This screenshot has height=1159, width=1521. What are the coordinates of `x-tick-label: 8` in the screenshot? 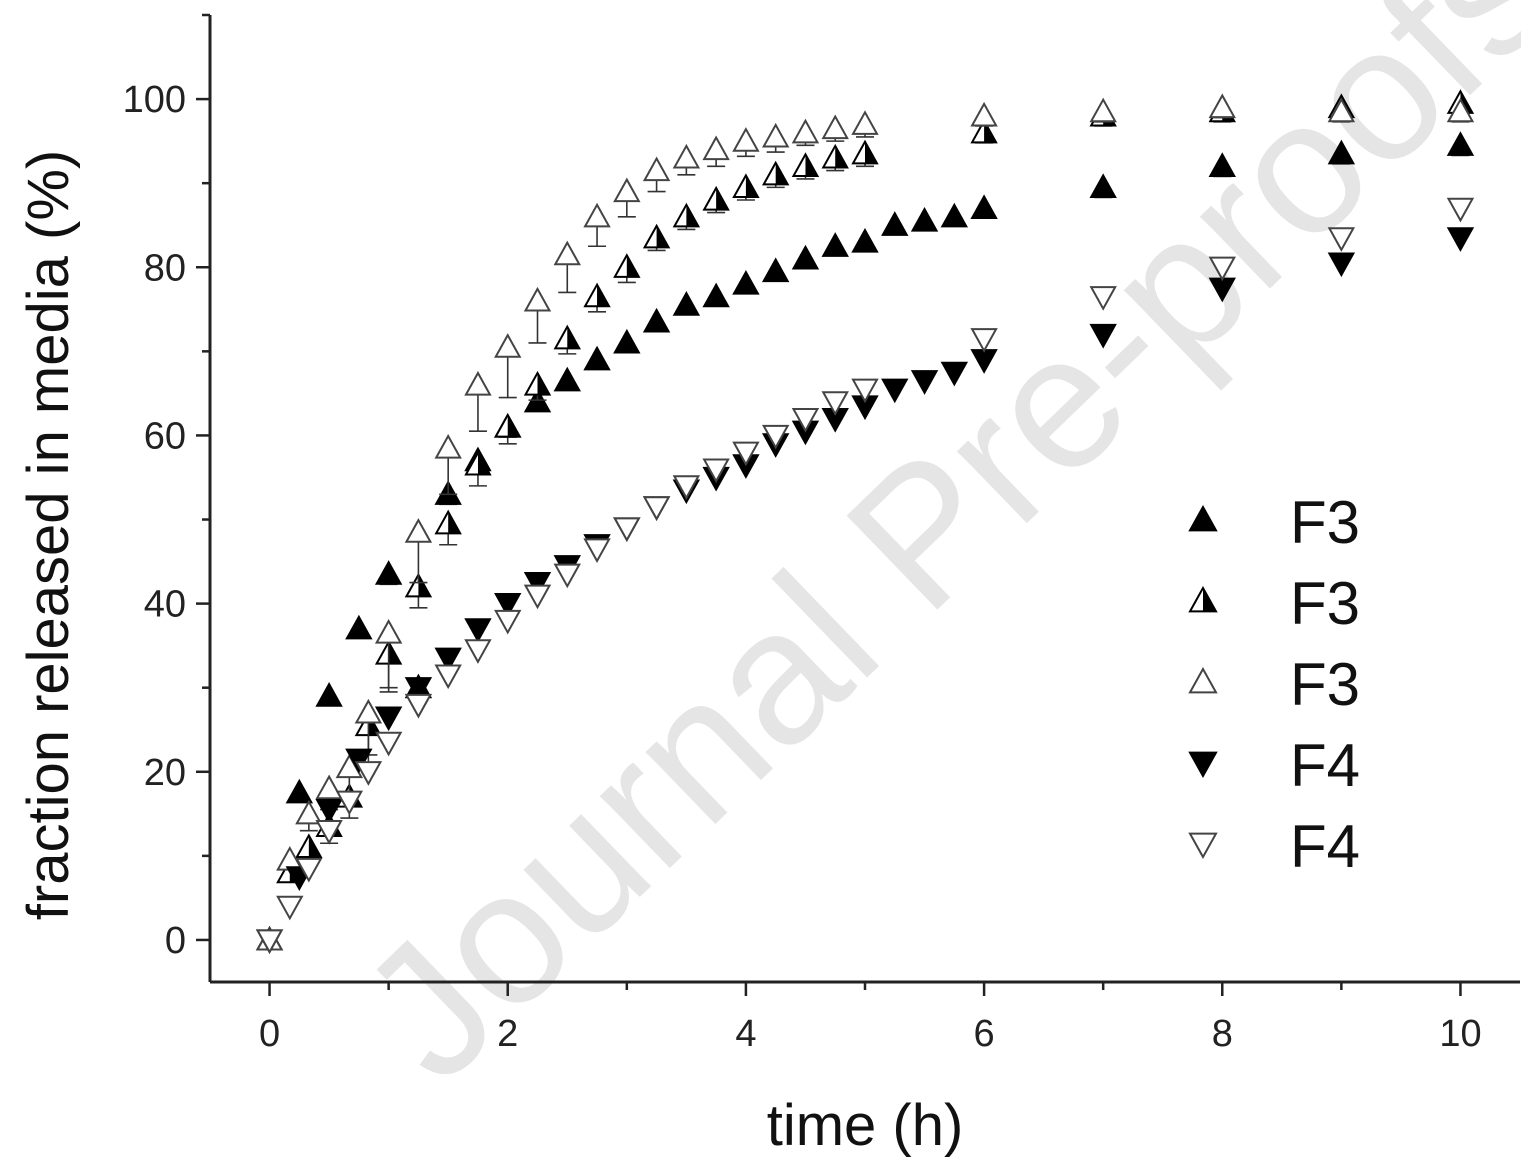 It's located at (1222, 1034).